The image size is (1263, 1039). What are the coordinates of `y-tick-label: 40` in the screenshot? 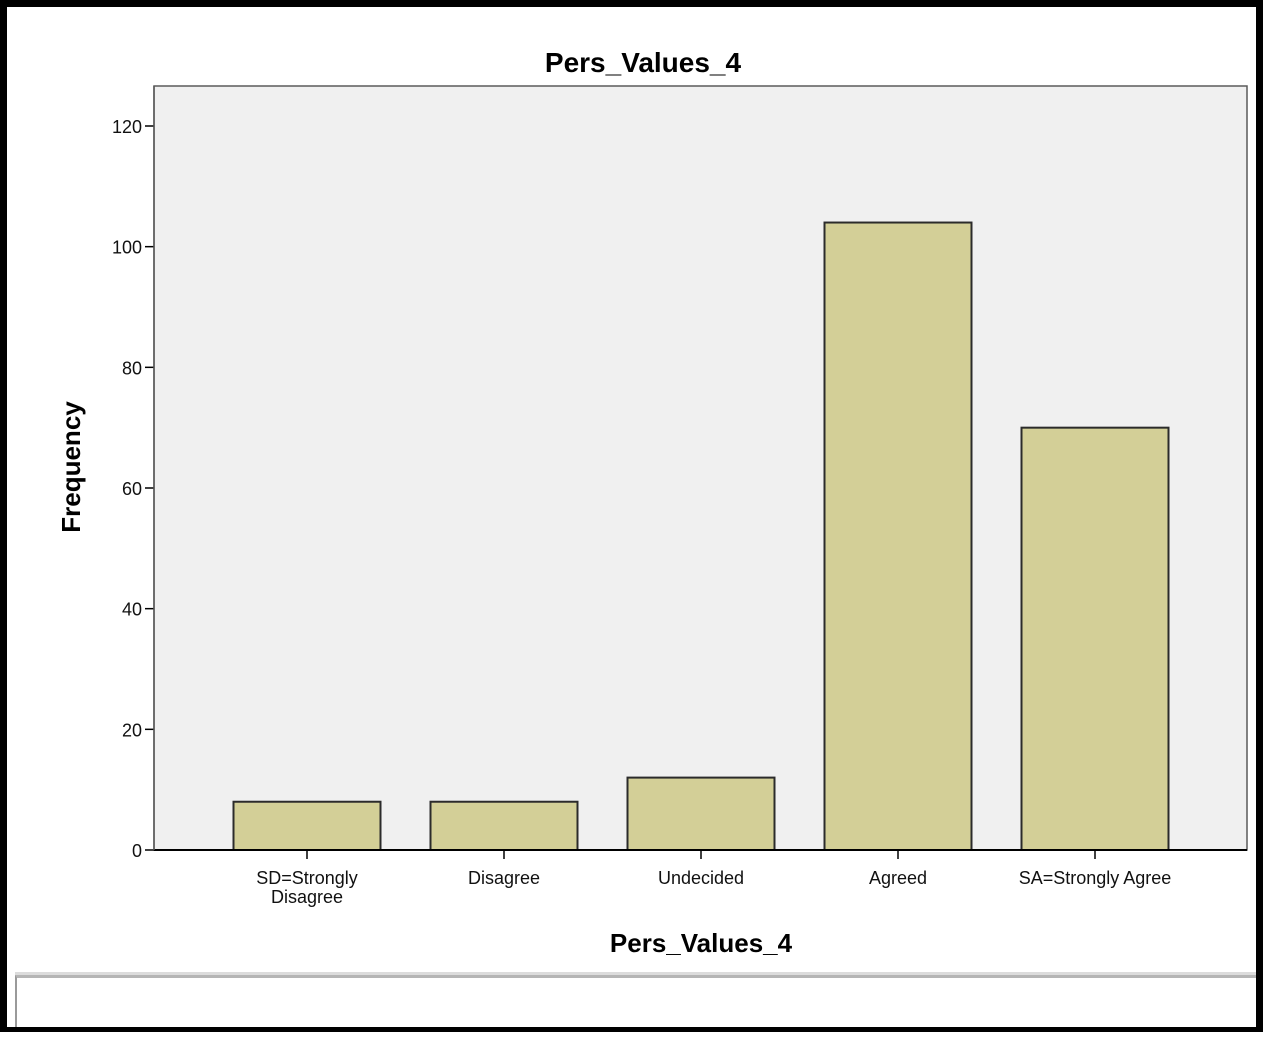 It's located at (132, 610).